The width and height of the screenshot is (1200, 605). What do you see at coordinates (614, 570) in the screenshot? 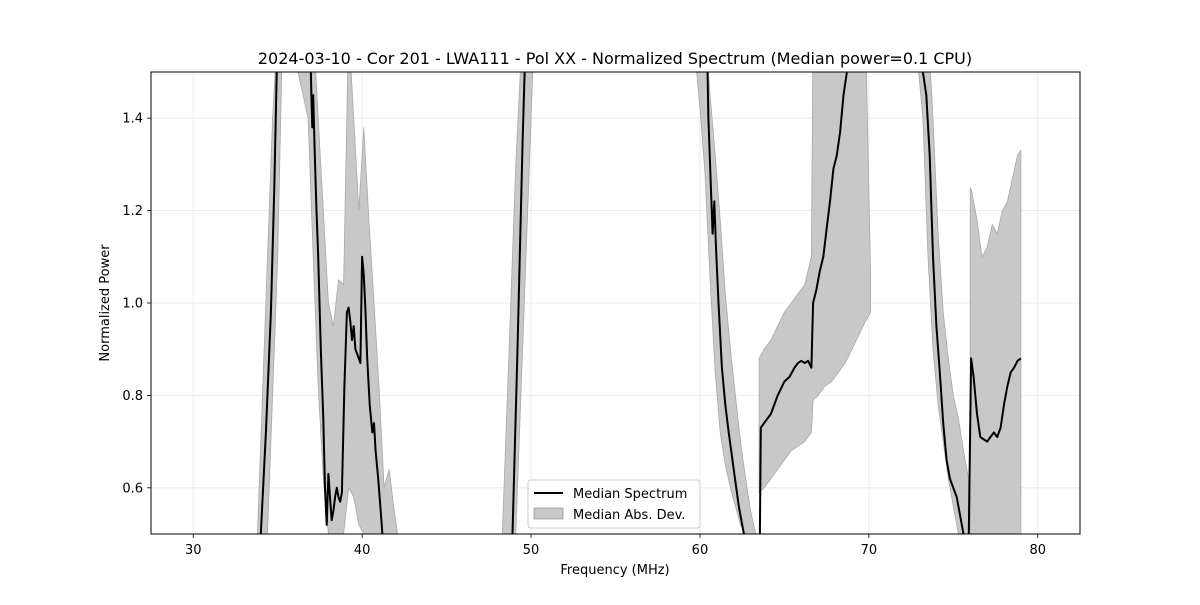
I see `x-axis-label: Frequency (MHz)` at bounding box center [614, 570].